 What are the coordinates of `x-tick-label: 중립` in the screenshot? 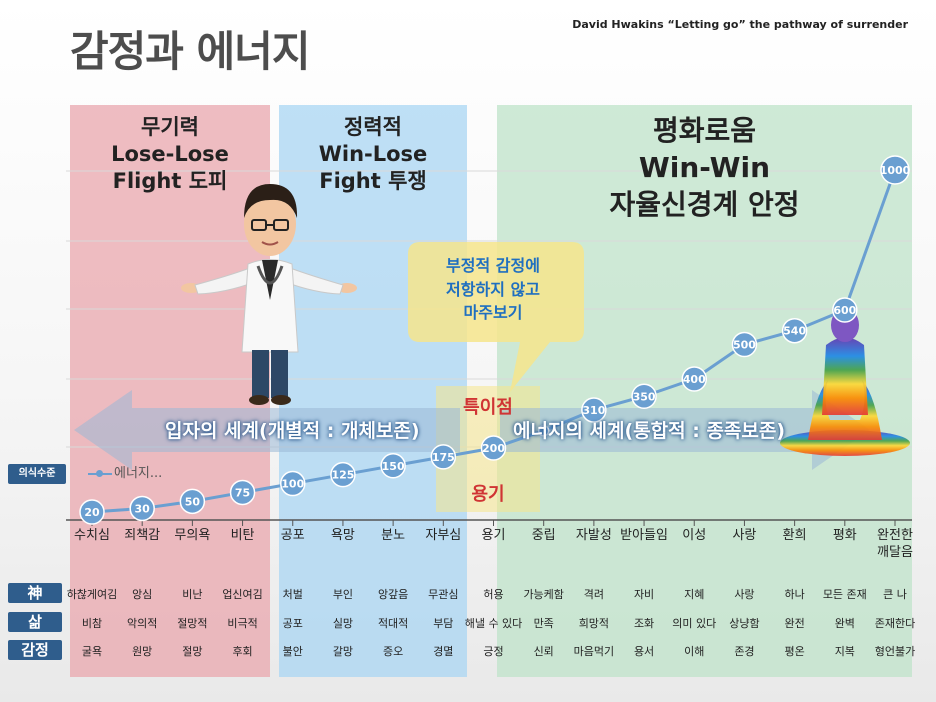 It's located at (543, 535).